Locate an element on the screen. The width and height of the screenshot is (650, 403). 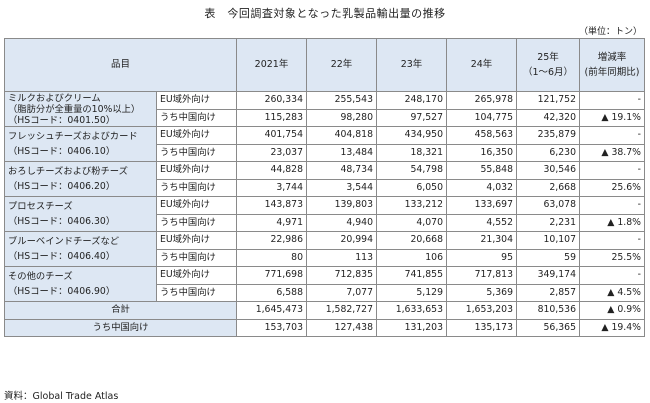
value-cell-2021: 44,828 is located at coordinates (272, 170).